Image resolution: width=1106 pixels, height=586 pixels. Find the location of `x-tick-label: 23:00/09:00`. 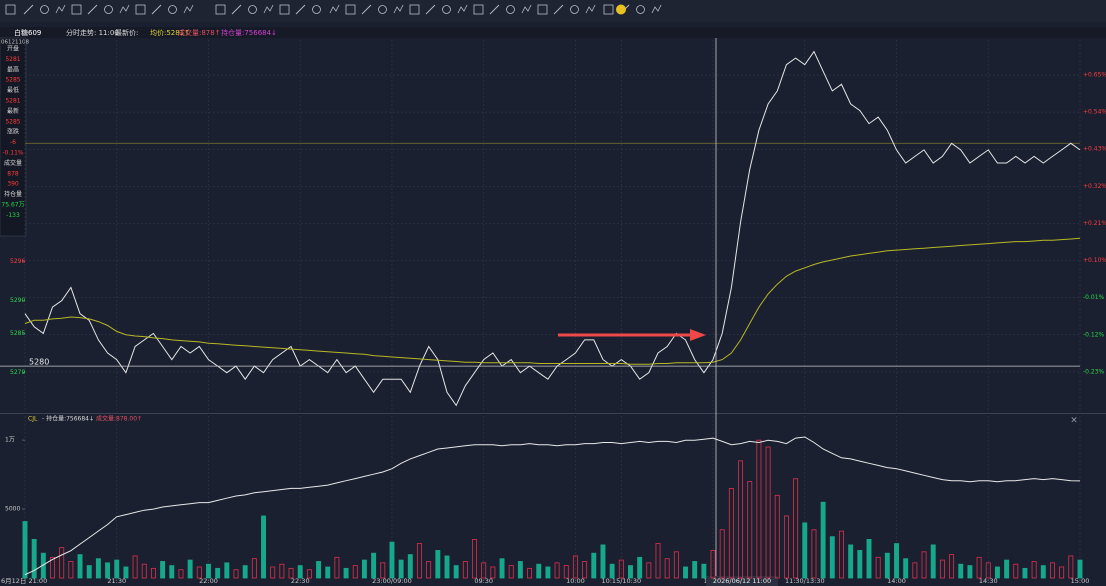

x-tick-label: 23:00/09:00 is located at coordinates (392, 581).